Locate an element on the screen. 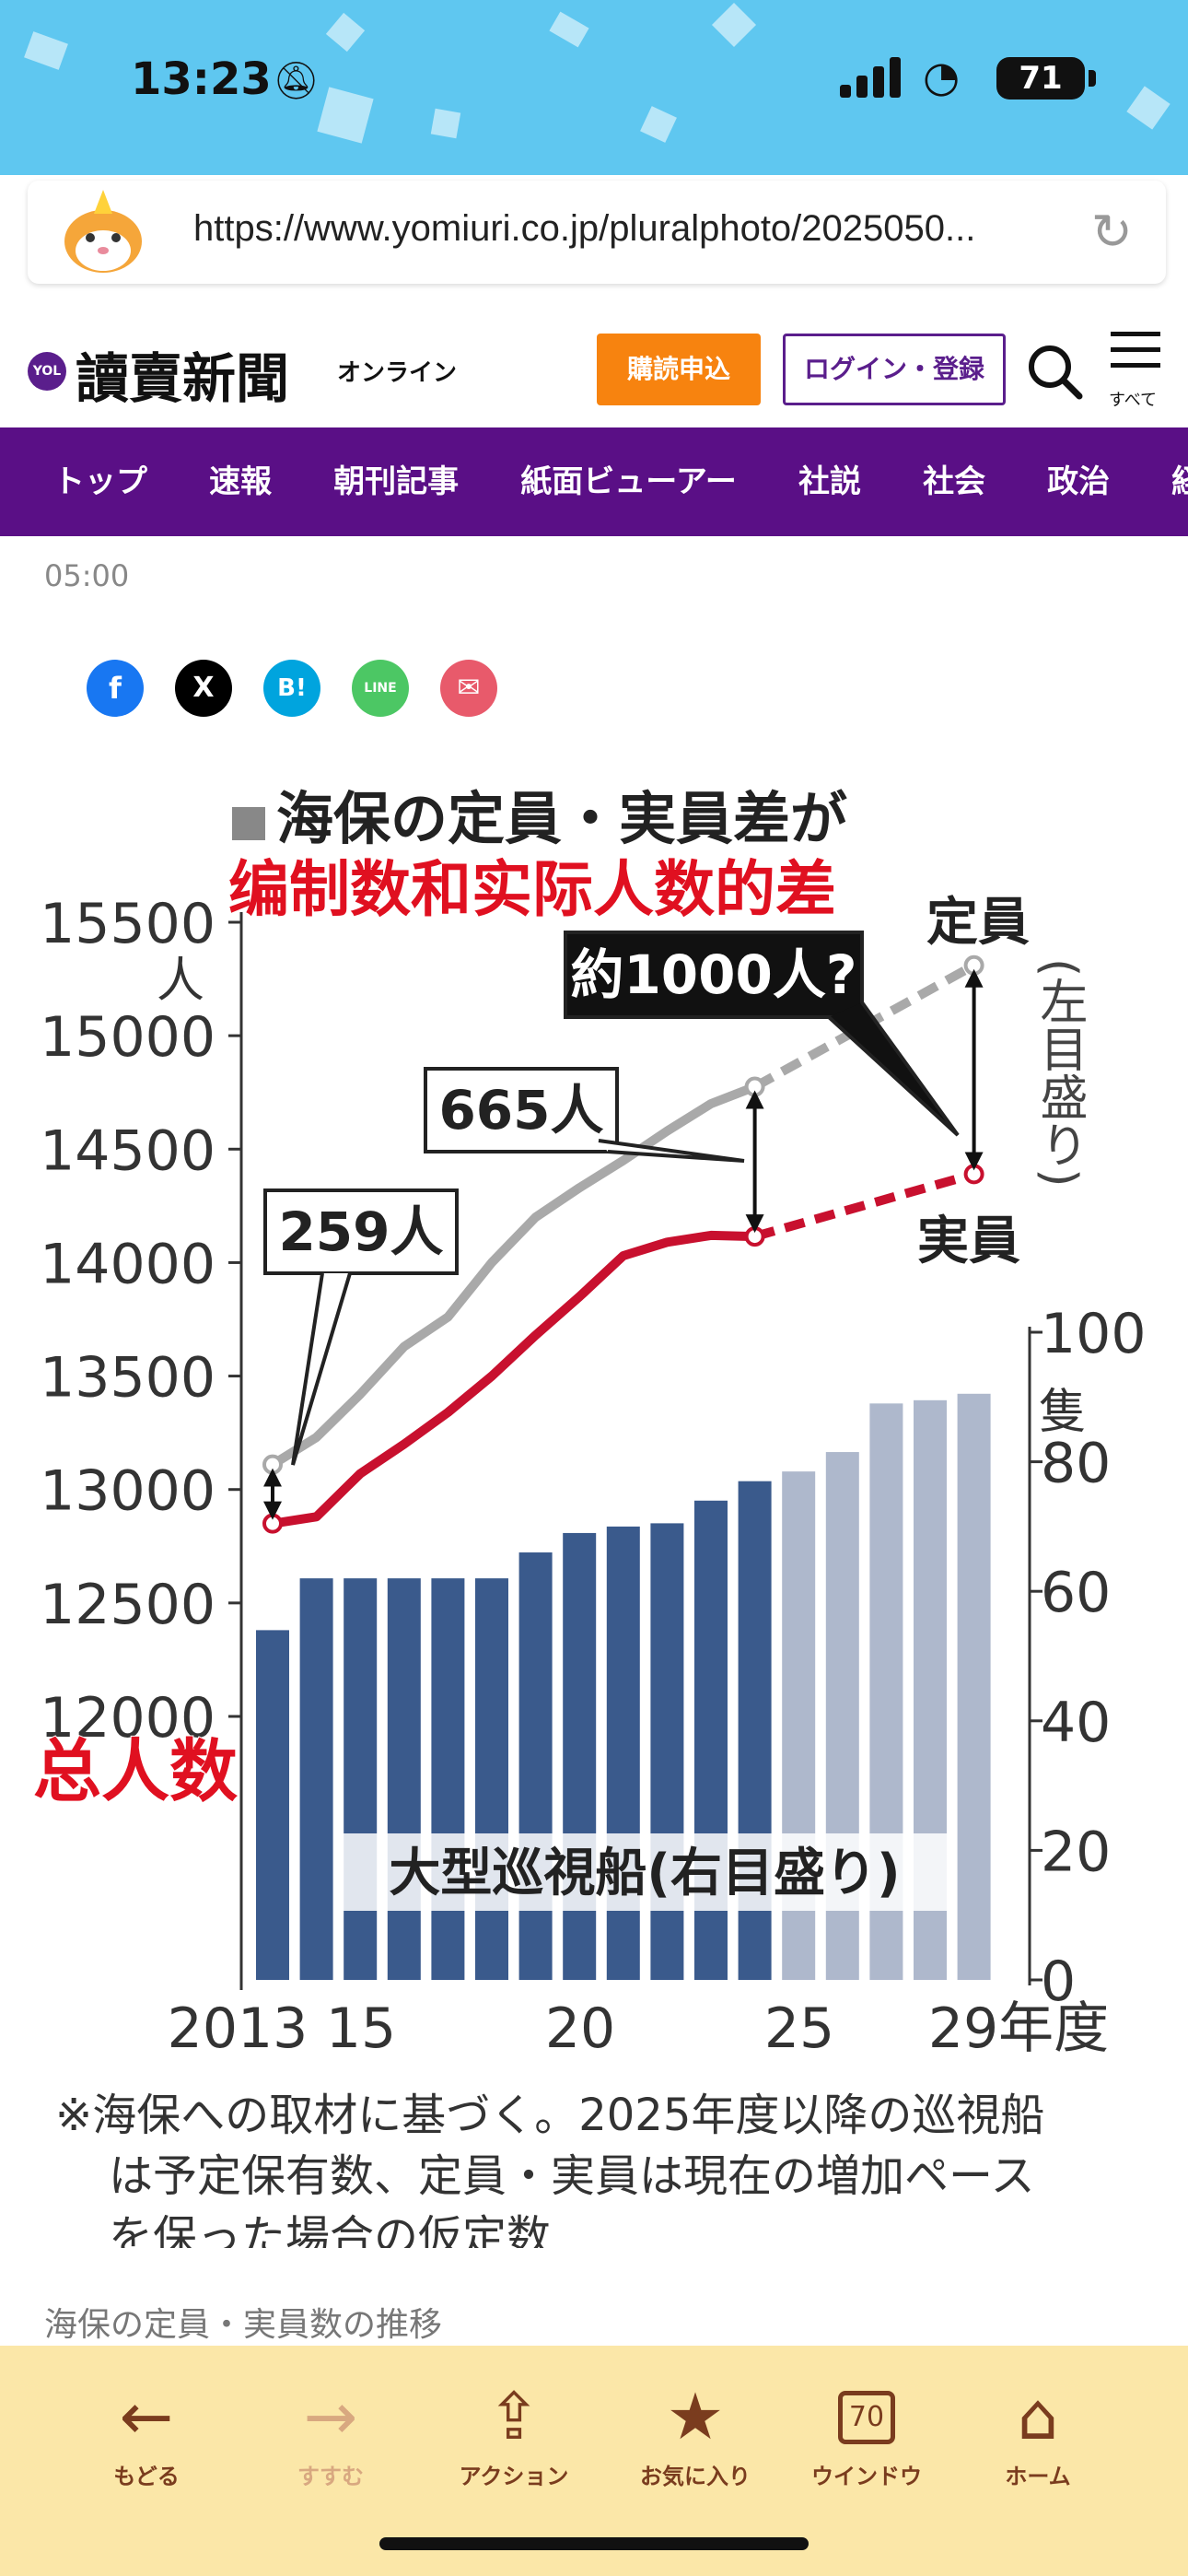 The height and width of the screenshot is (2576, 1188). windows-icon: 70 is located at coordinates (866, 2417).